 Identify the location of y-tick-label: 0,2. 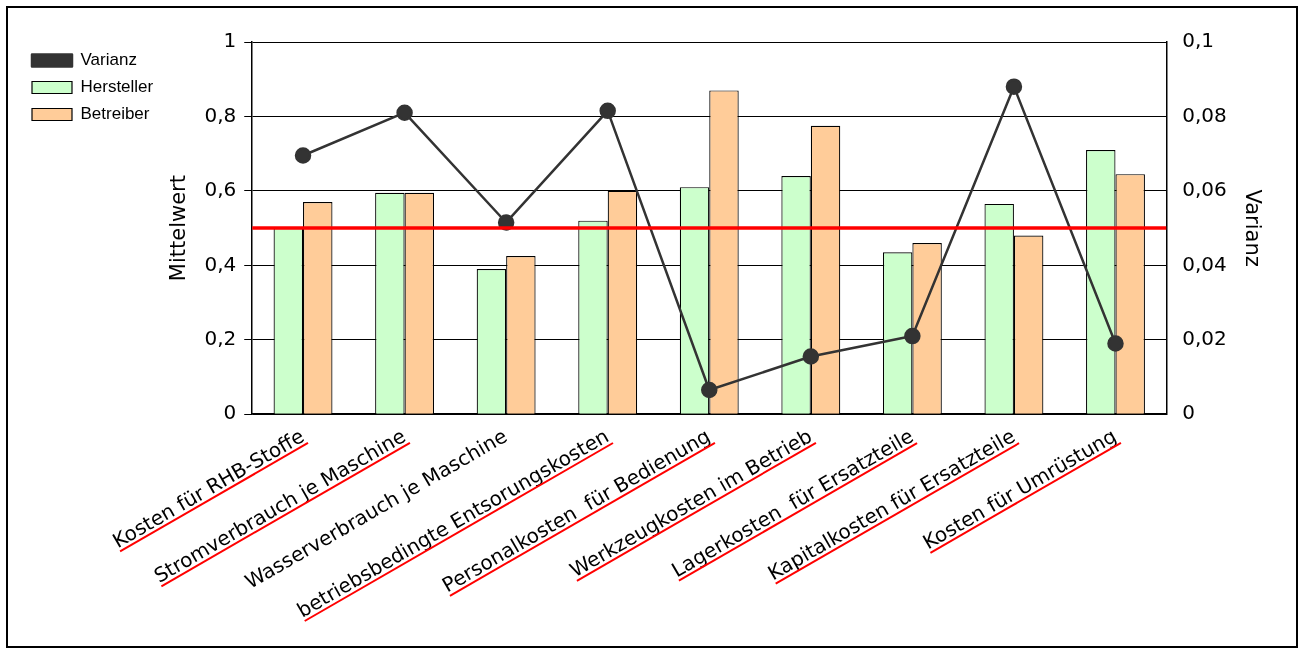
(220, 337).